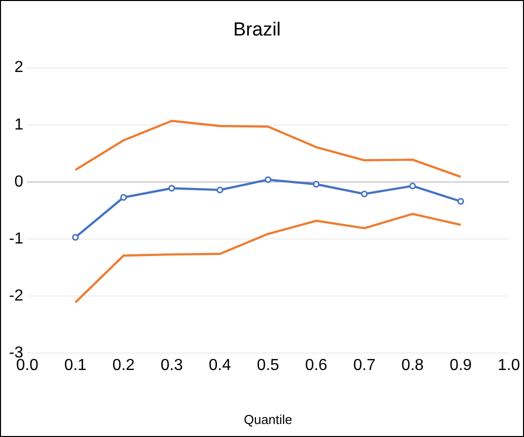  Describe the element at coordinates (268, 365) in the screenshot. I see `x-tick-label: 0.5` at that location.